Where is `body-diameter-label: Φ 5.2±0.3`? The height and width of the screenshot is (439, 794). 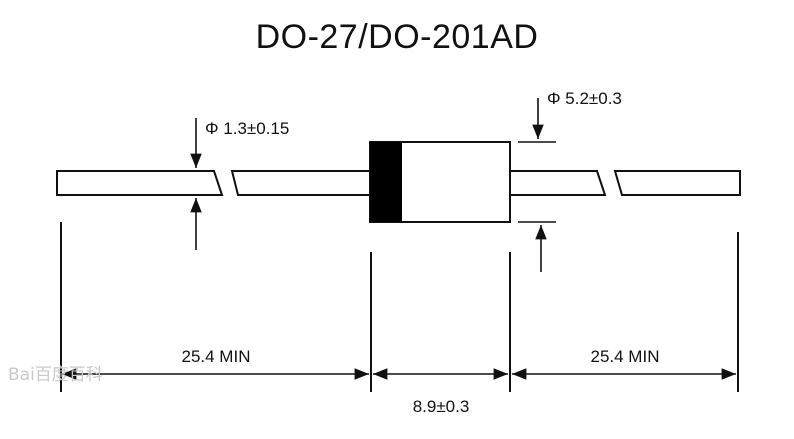 body-diameter-label: Φ 5.2±0.3 is located at coordinates (584, 98).